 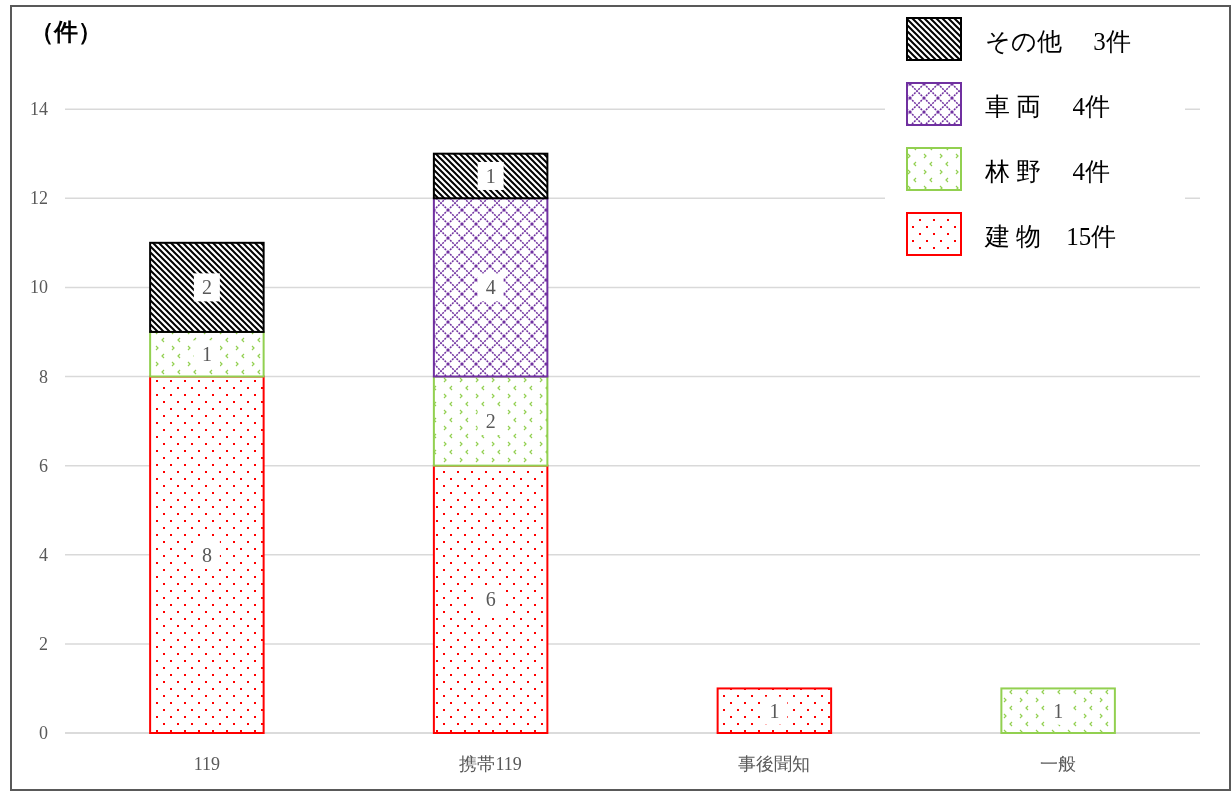 What do you see at coordinates (207, 764) in the screenshot?
I see `x-tick-label: 119` at bounding box center [207, 764].